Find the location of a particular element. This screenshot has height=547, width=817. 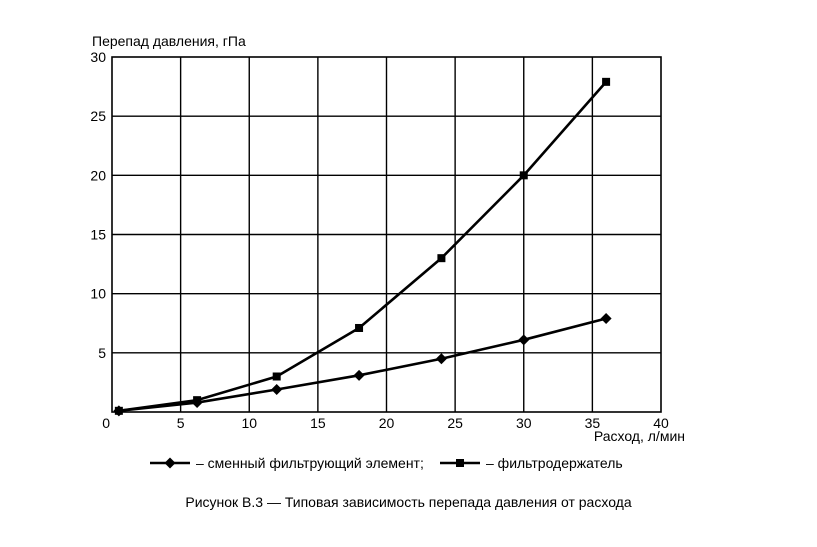

legend-item: – сменный фильтрующий элемент; is located at coordinates (287, 463).